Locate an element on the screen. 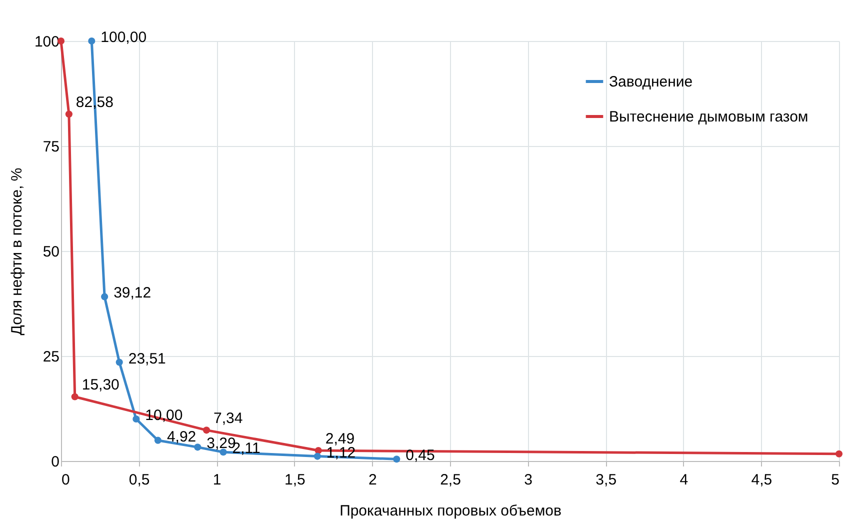 Image resolution: width=857 pixels, height=526 pixels. x-tick-label: 2,5 is located at coordinates (450, 480).